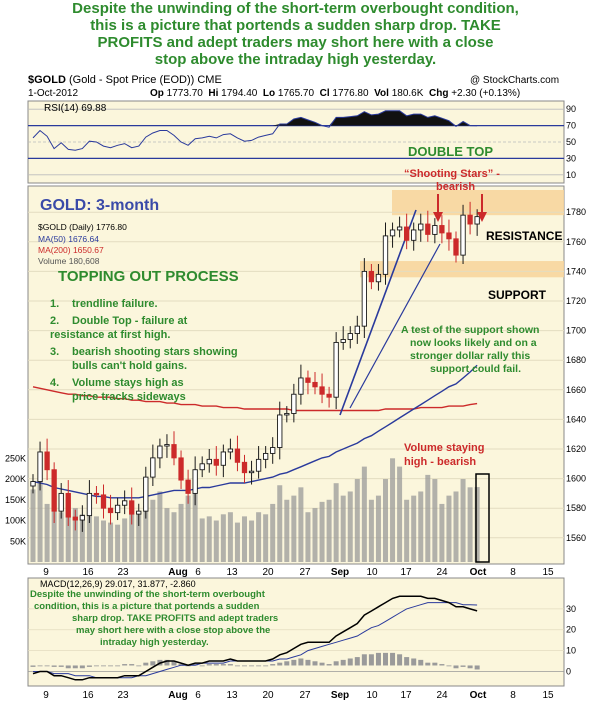 Image resolution: width=591 pixels, height=709 pixels. Describe the element at coordinates (576, 390) in the screenshot. I see `price-tick-label: 1660` at that location.